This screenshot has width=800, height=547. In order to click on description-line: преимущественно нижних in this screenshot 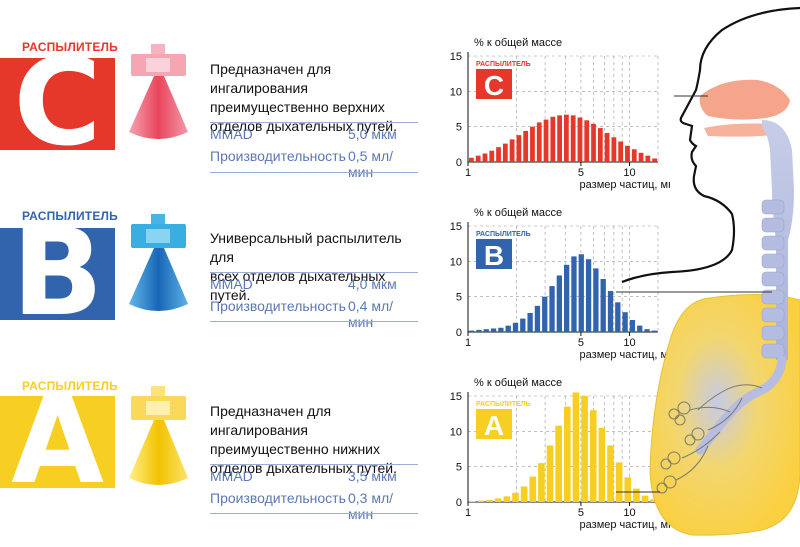, I will do `click(295, 449)`.